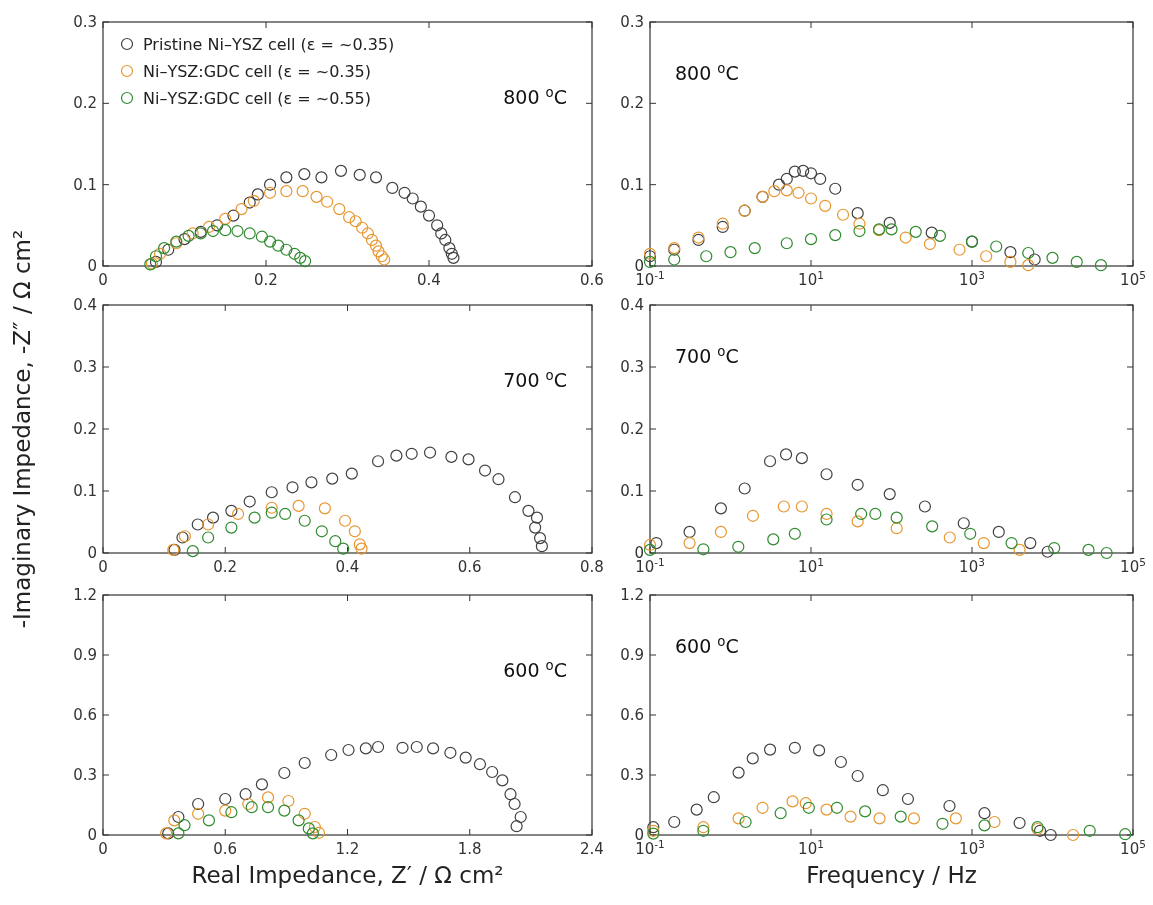  I want to click on x-axis-title: Frequency / Hz, so click(891, 875).